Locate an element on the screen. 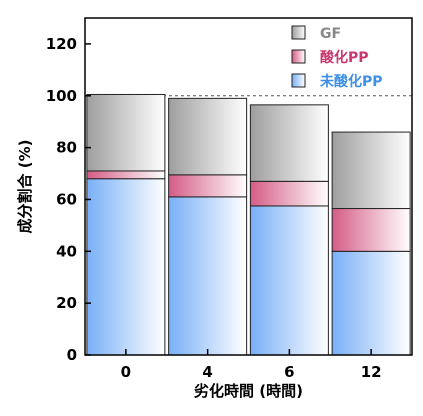 This screenshot has height=416, width=423. x-axis-title: 劣化時間 (時間) is located at coordinates (248, 391).